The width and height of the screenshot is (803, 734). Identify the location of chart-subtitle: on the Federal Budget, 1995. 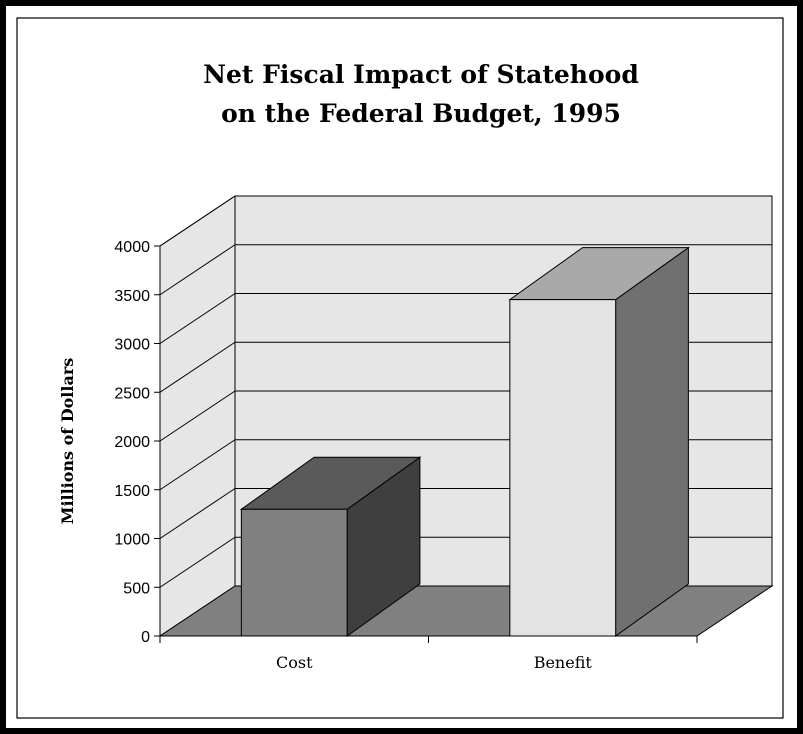
(421, 113).